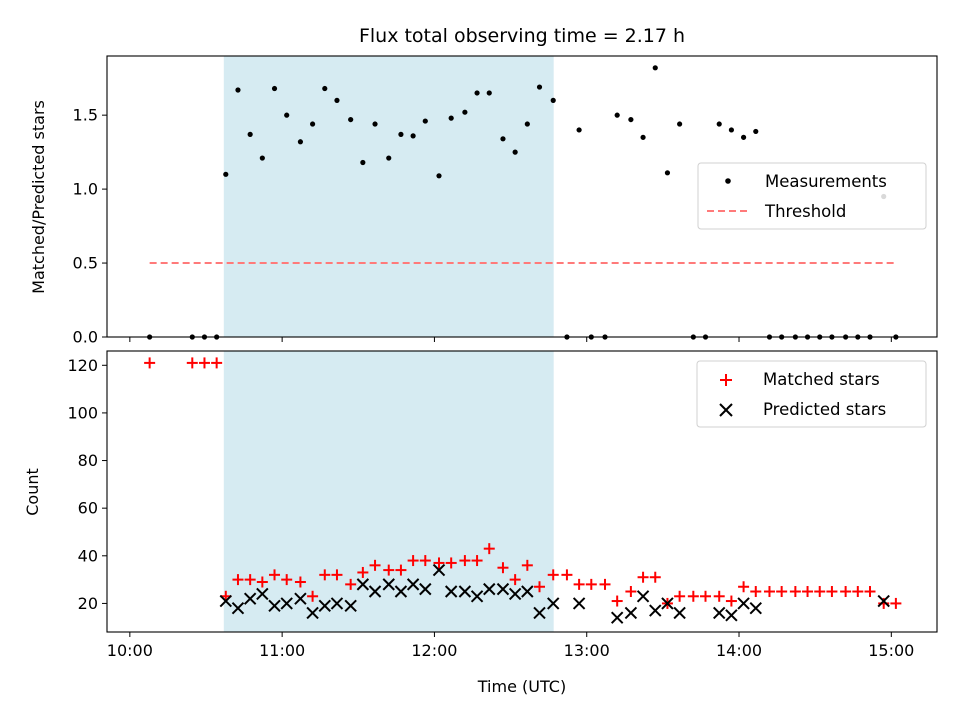 The image size is (960, 720). What do you see at coordinates (282, 650) in the screenshot?
I see `bottom-xtick-label: 11:00` at bounding box center [282, 650].